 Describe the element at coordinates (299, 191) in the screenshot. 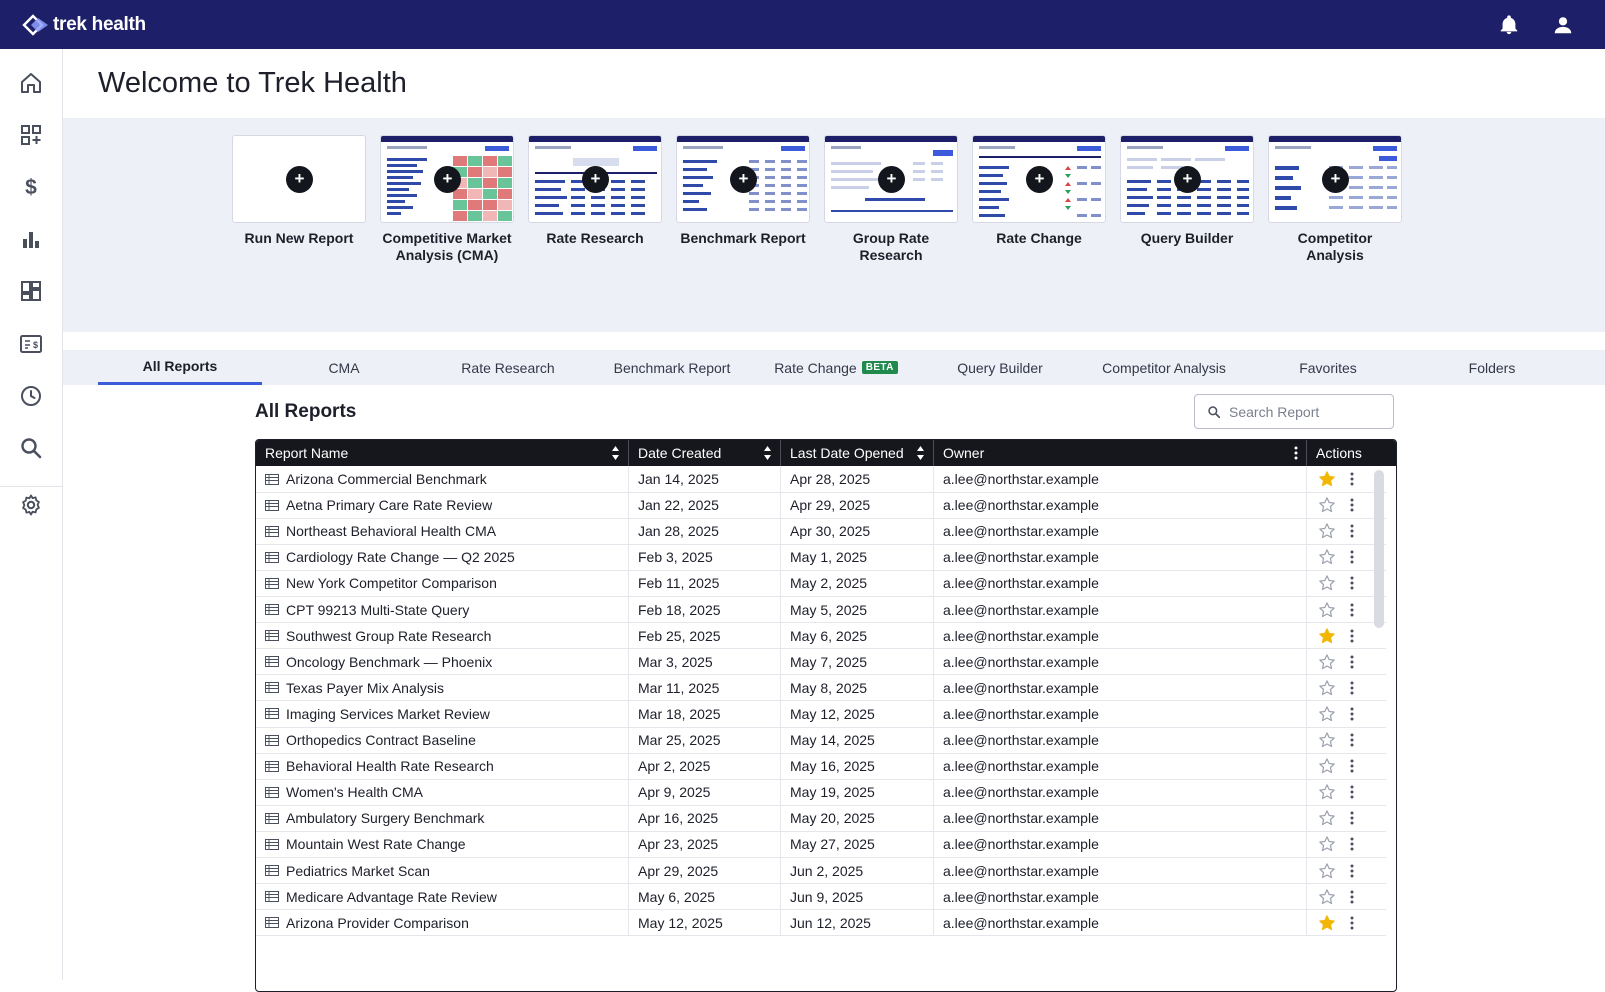

I see `run-new-report-card: + Run New Report` at that location.